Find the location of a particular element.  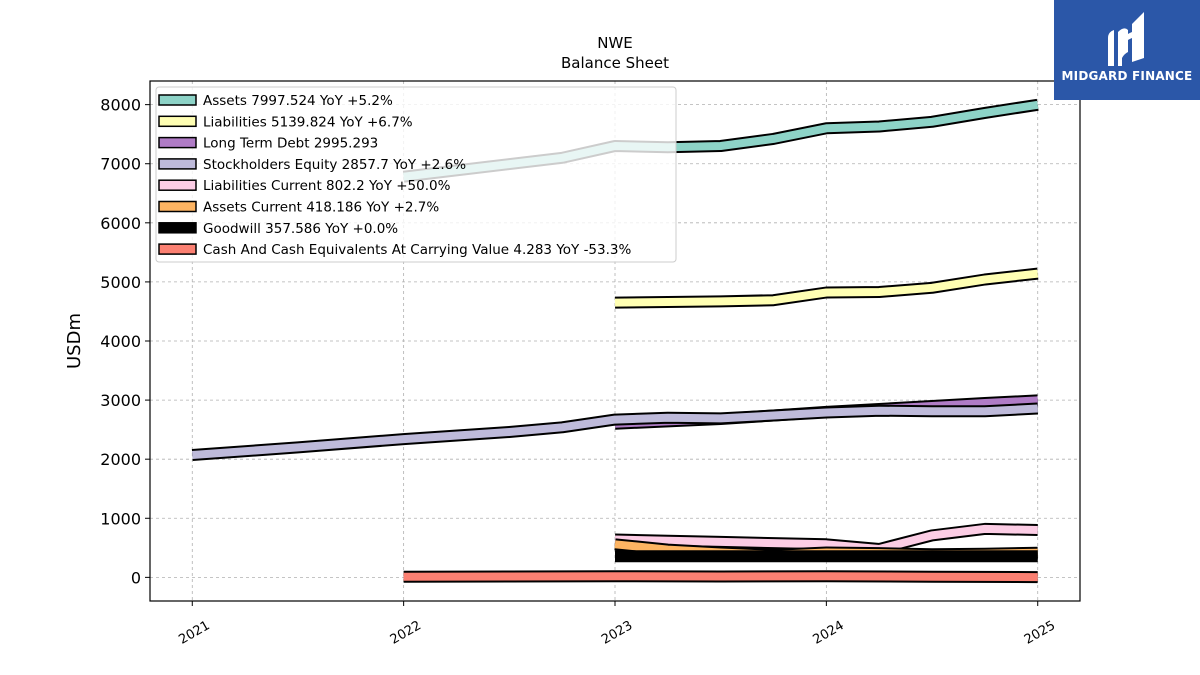

y-tick-label: 1000 is located at coordinates (120, 518).